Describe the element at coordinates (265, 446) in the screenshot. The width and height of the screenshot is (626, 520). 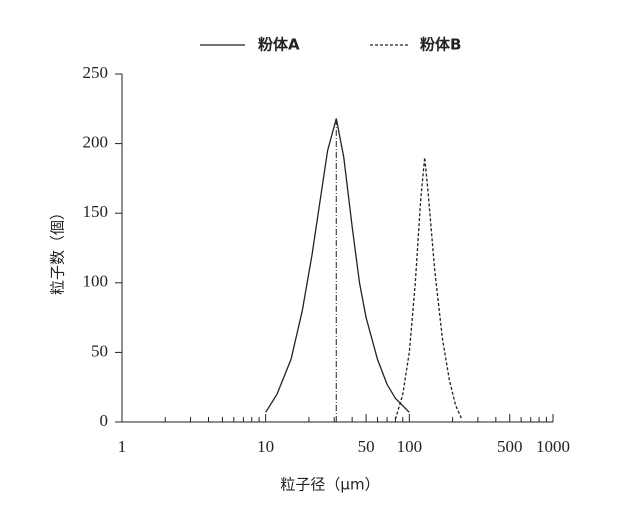
I see `x-tick-label: 10` at that location.